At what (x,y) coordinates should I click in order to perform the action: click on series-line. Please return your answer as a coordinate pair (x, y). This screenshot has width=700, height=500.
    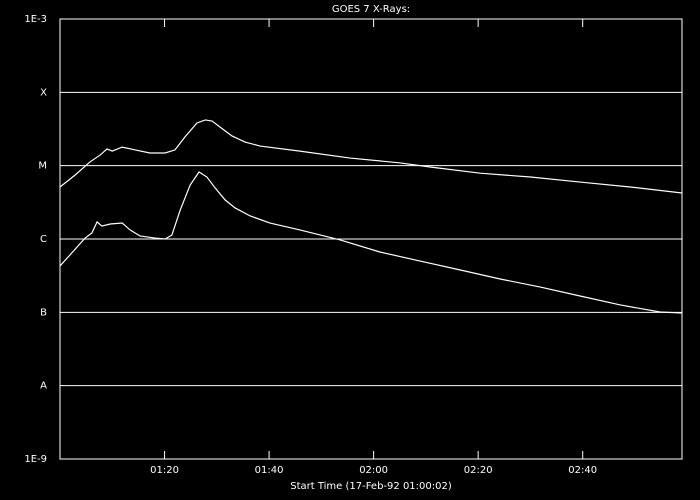
    Looking at the image, I should click on (371, 156).